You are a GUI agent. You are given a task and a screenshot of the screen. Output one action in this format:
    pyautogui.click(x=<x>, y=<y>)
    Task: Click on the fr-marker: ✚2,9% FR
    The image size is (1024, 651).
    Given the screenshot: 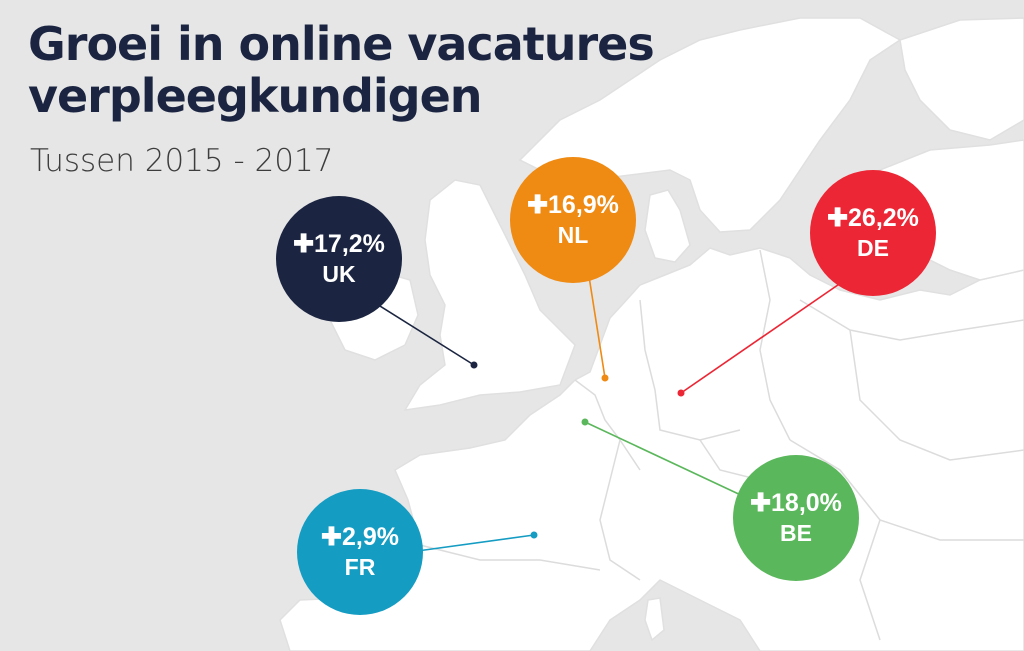 What is the action you would take?
    pyautogui.click(x=360, y=552)
    